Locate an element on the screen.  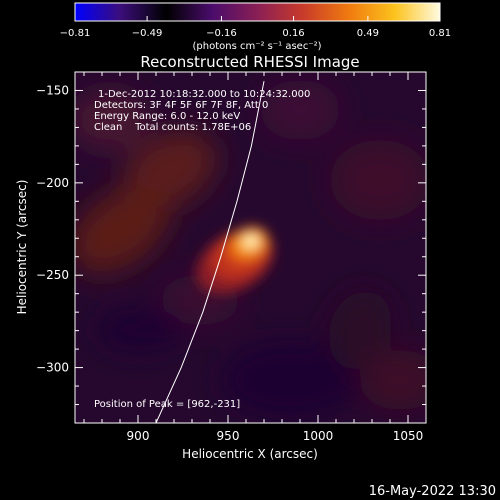
y-tick-label: −300 is located at coordinates (52, 368).